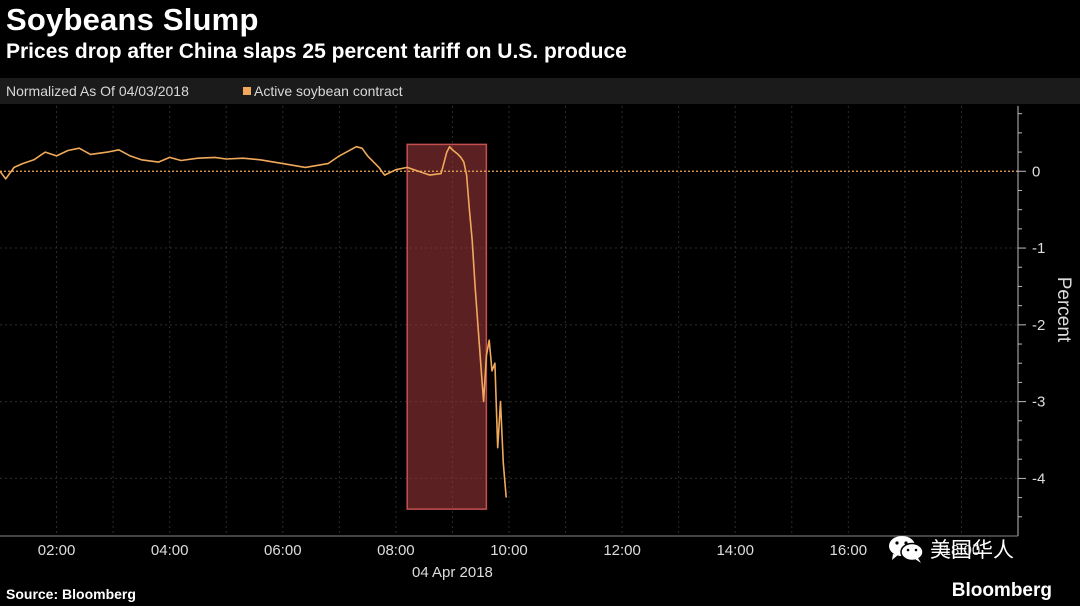 The width and height of the screenshot is (1080, 606). I want to click on y-tick-label: -2, so click(1038, 325).